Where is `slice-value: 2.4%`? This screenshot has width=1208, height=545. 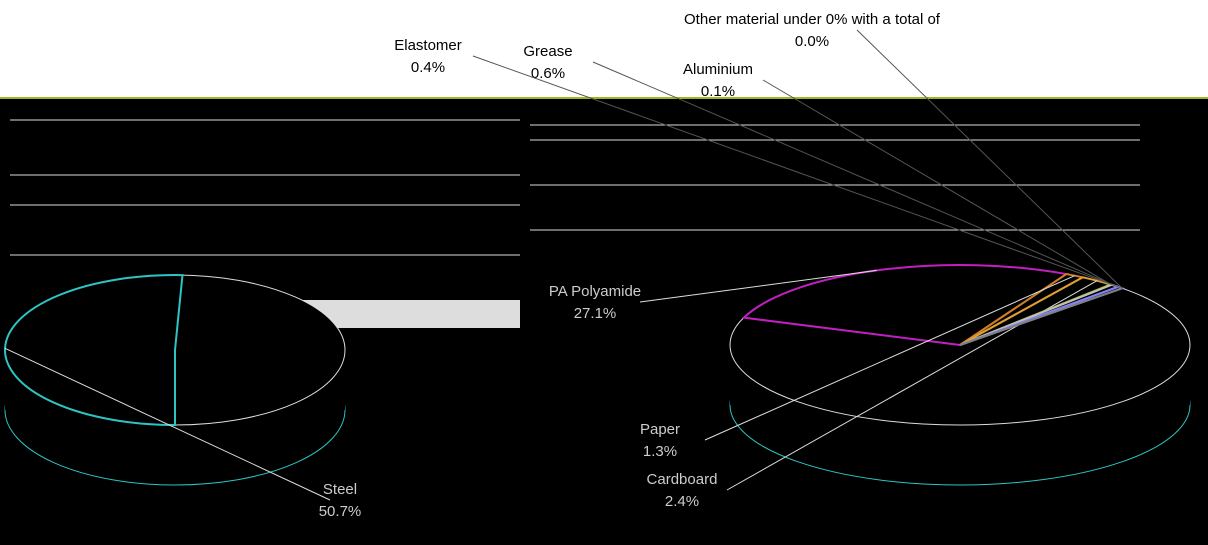
slice-value: 2.4% is located at coordinates (682, 501).